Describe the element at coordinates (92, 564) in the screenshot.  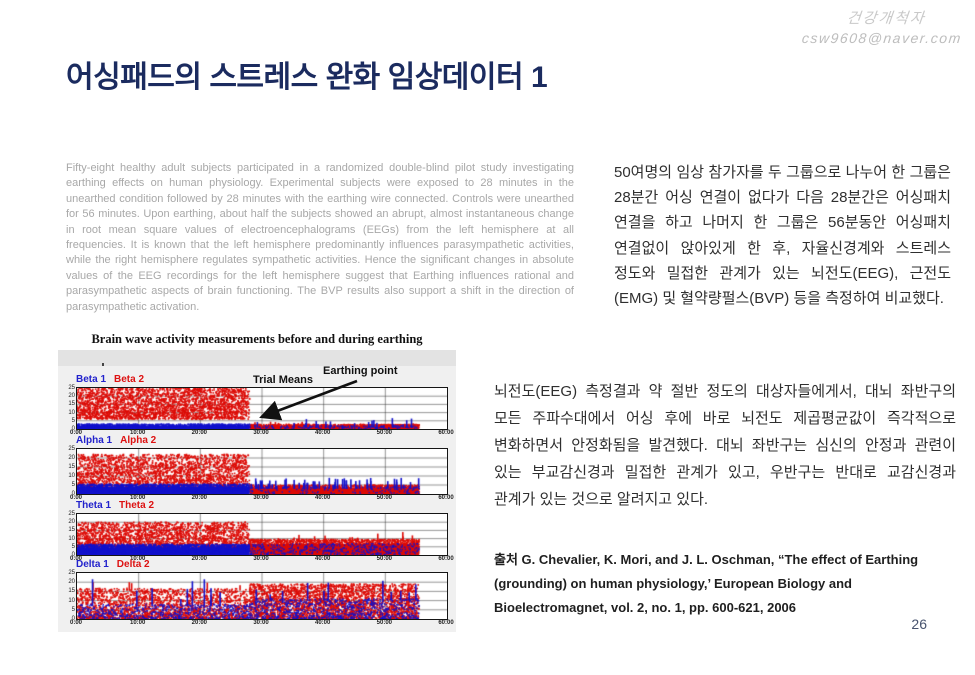
I see `series-label-blue: Delta 1` at that location.